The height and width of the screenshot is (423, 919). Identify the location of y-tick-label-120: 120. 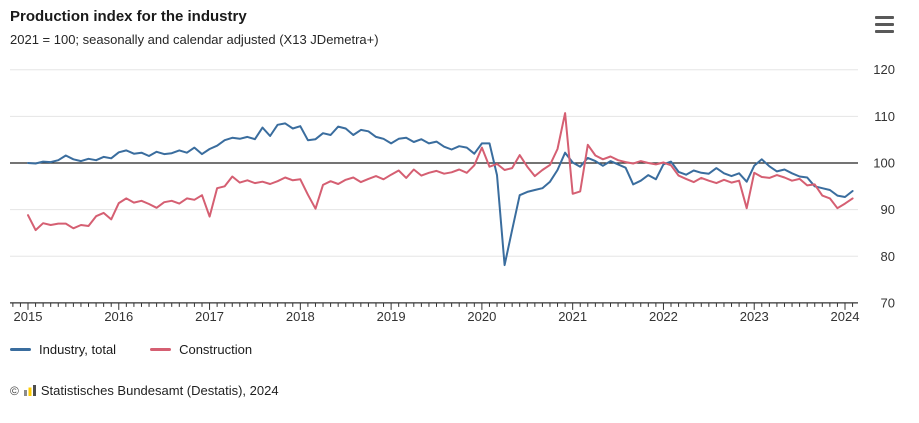
(884, 69).